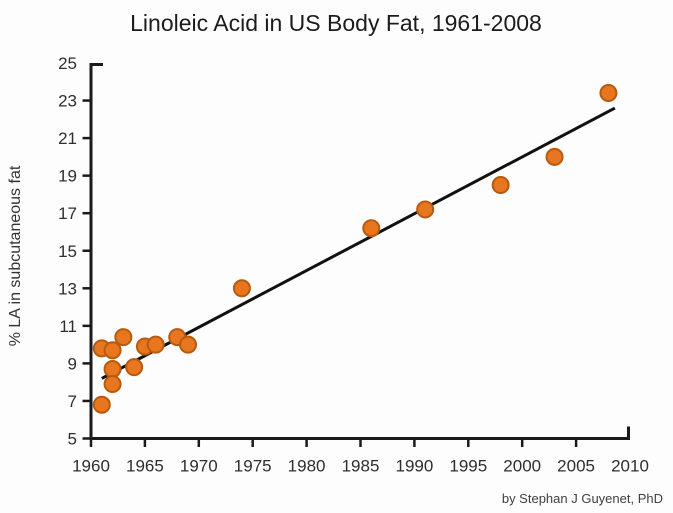  I want to click on x-tick-label: 1995, so click(468, 466).